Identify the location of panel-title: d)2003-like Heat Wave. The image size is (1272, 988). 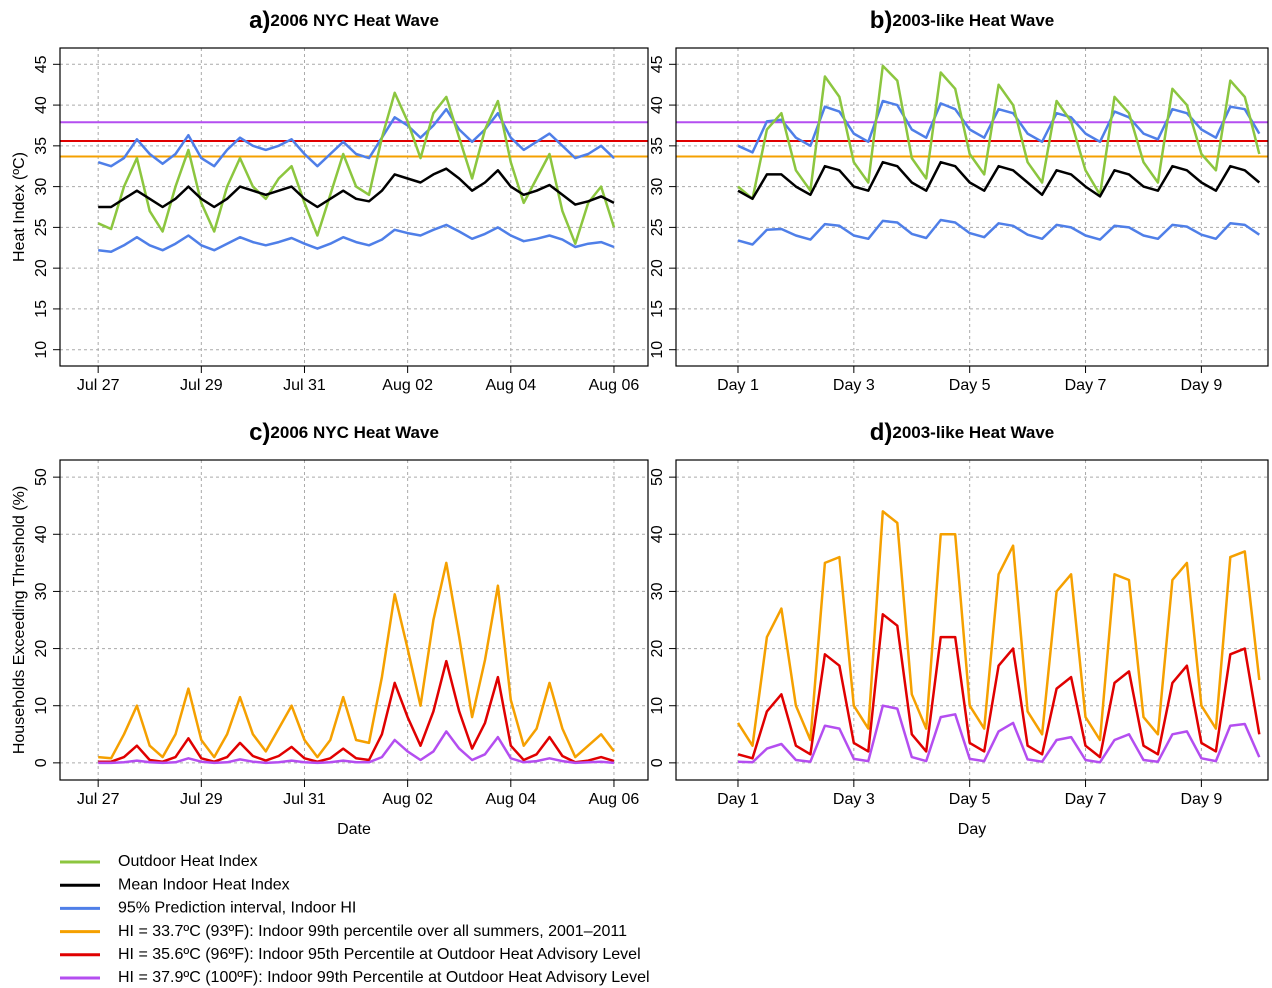
(962, 432).